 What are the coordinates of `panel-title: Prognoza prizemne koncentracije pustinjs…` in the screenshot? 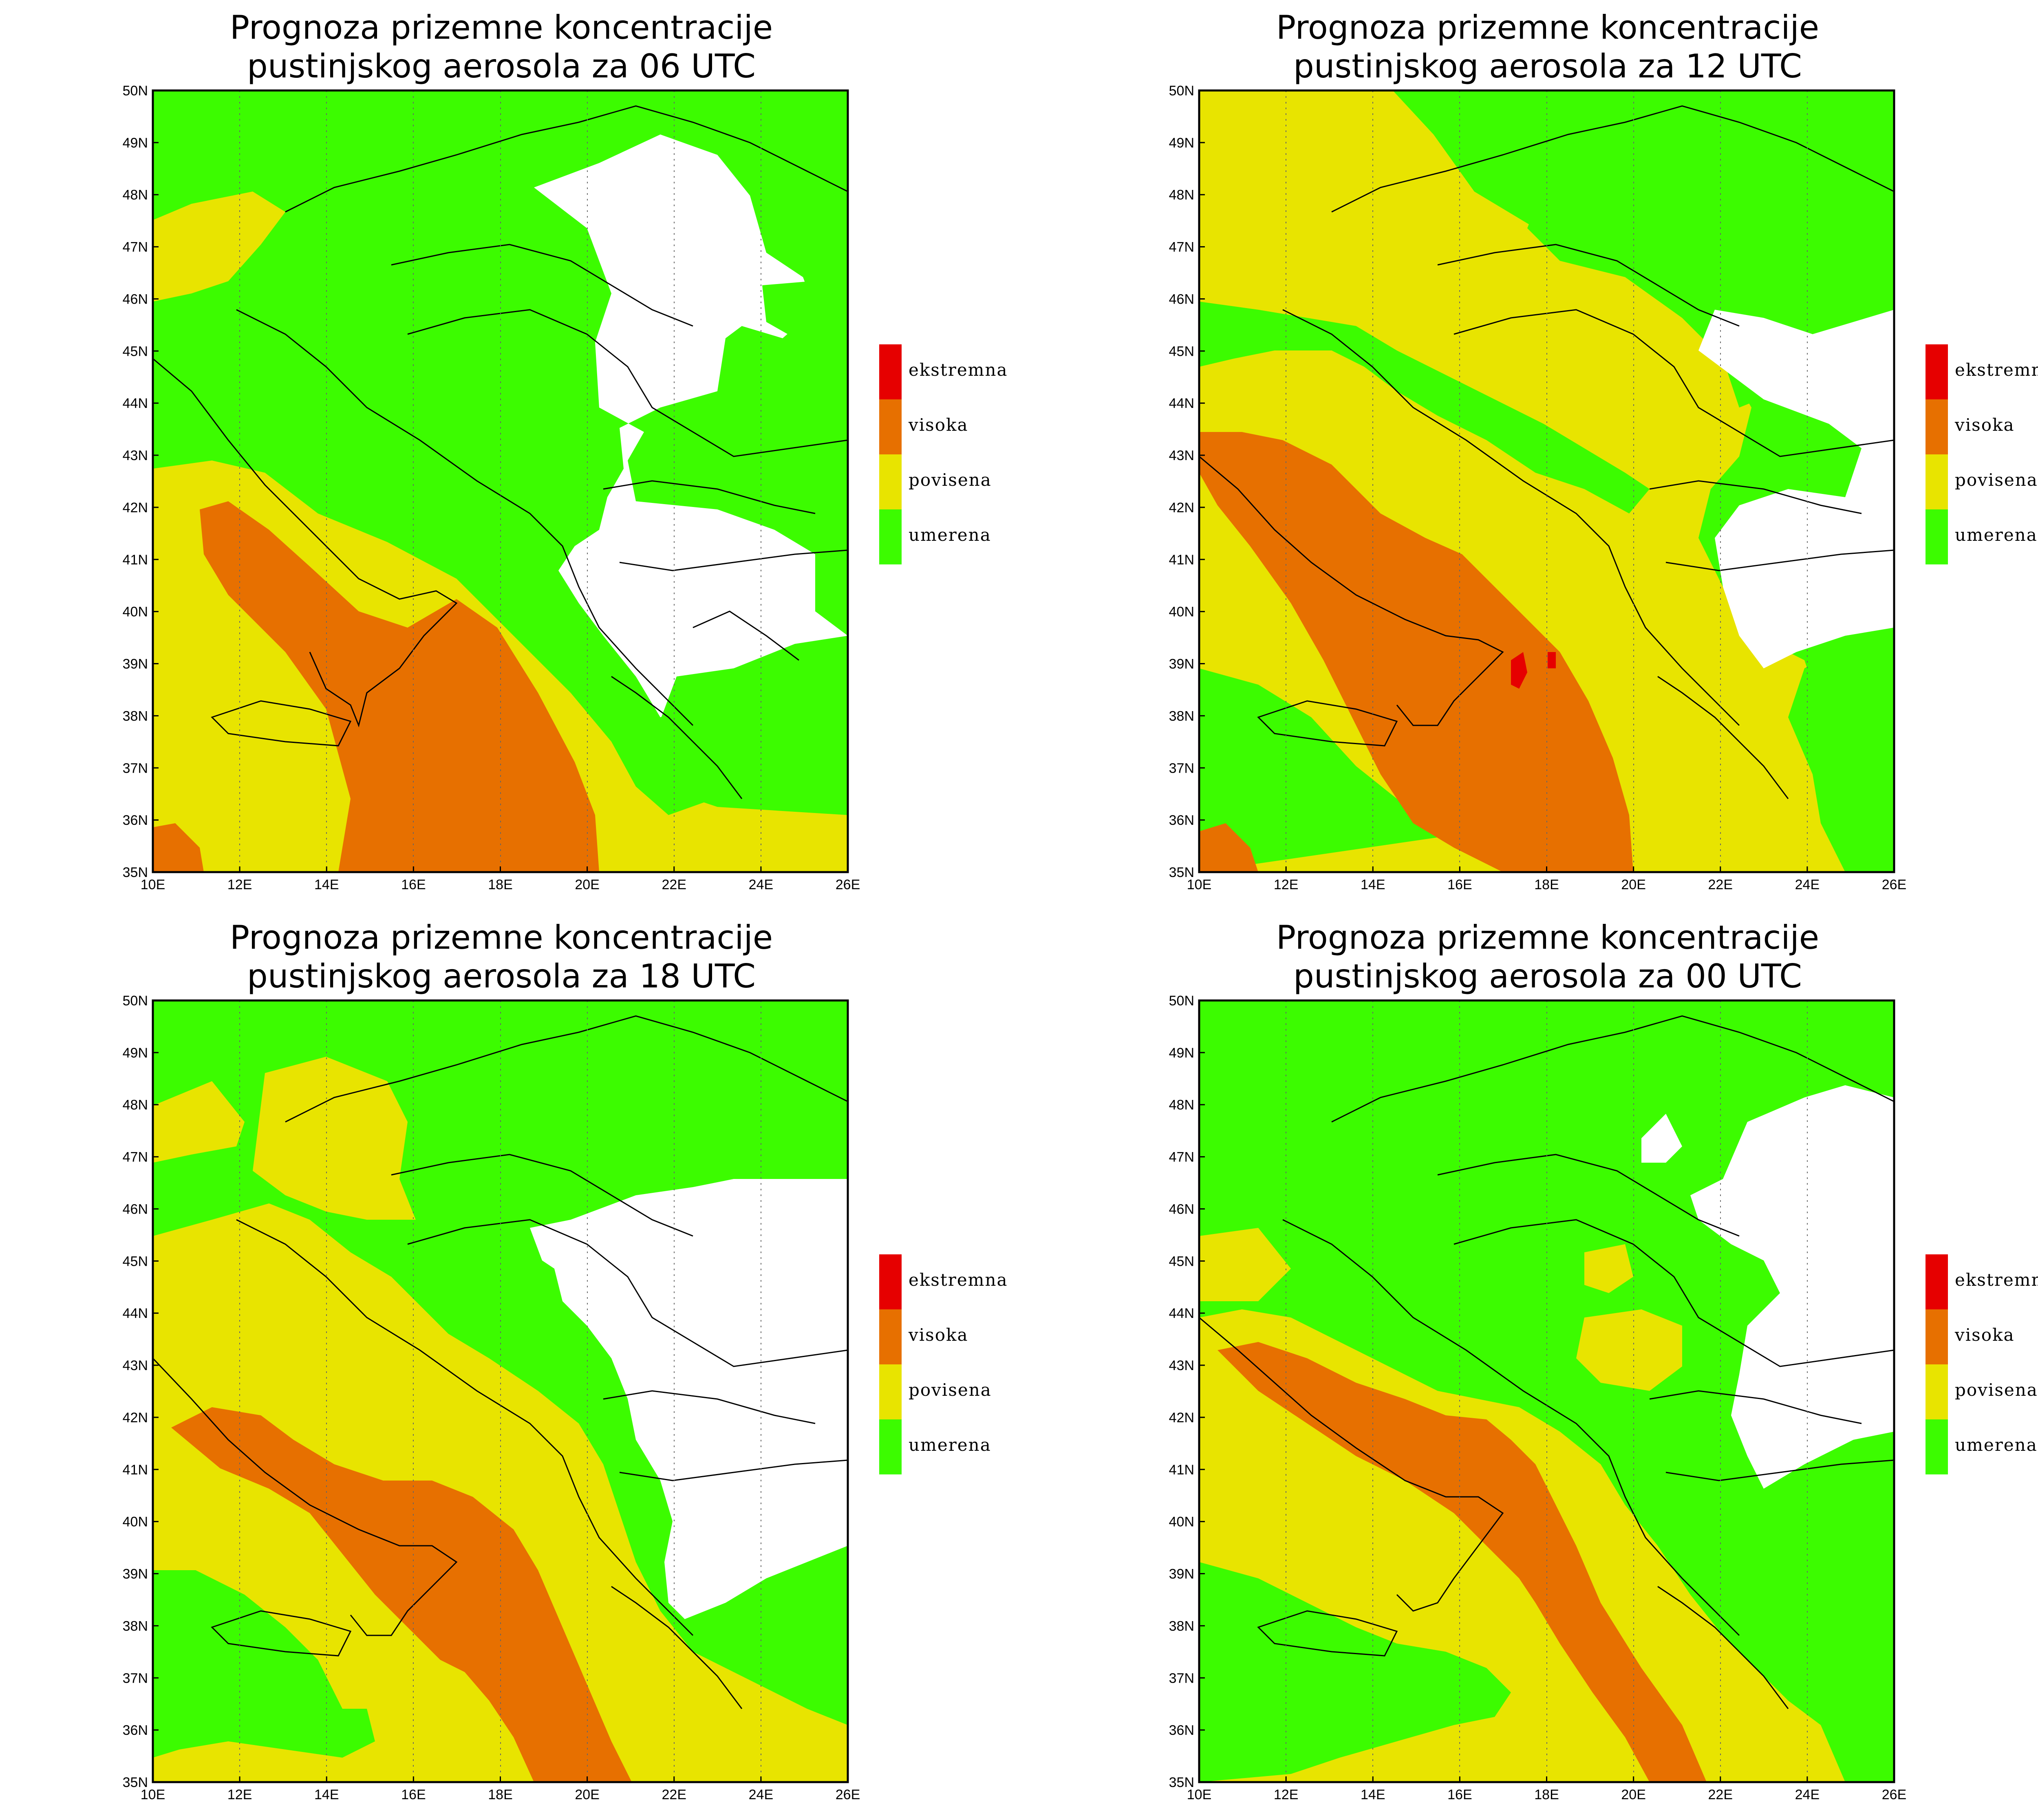 It's located at (502, 66).